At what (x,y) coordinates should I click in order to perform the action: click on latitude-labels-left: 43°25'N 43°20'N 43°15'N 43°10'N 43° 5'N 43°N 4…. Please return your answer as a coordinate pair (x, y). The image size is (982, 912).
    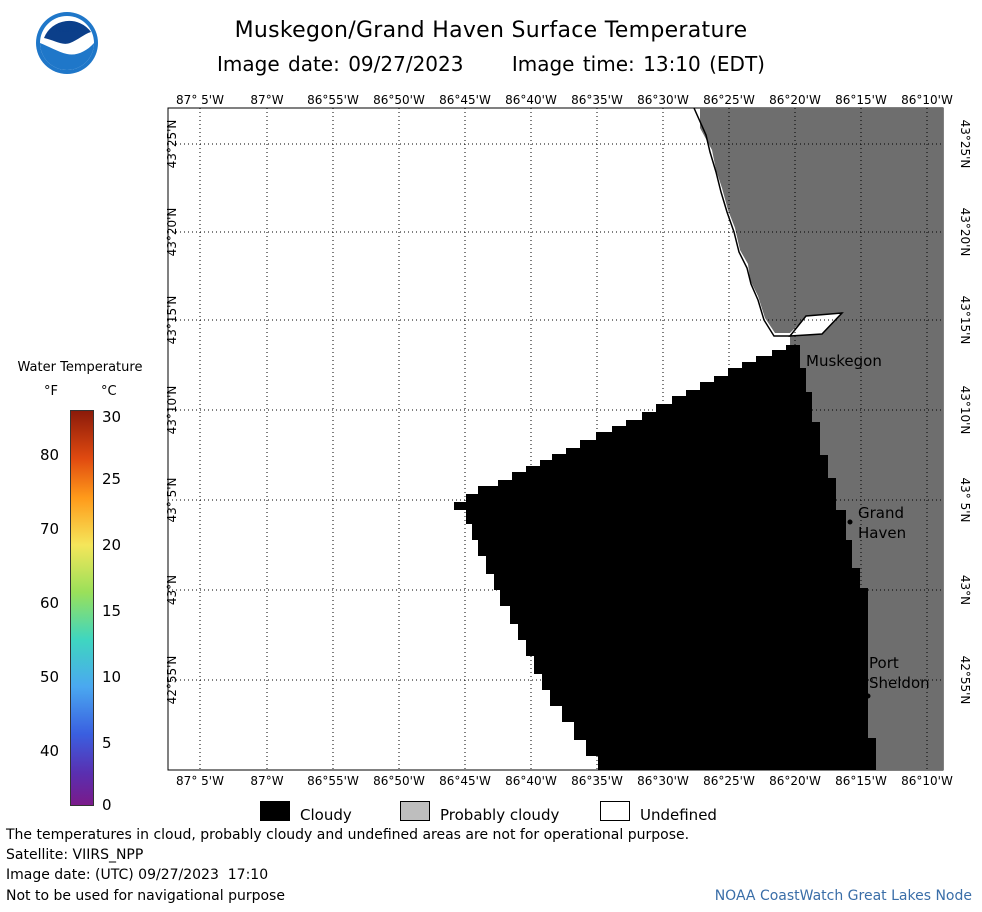
    Looking at the image, I should click on (172, 412).